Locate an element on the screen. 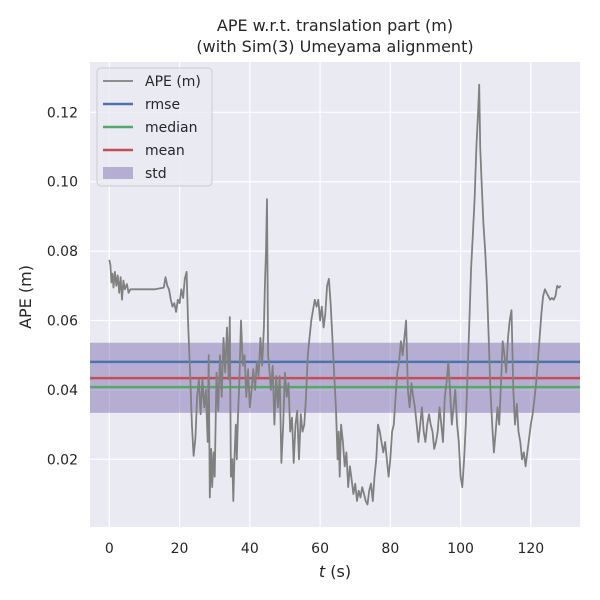 The height and width of the screenshot is (600, 600). x-axis-label-variable: t is located at coordinates (322, 571).